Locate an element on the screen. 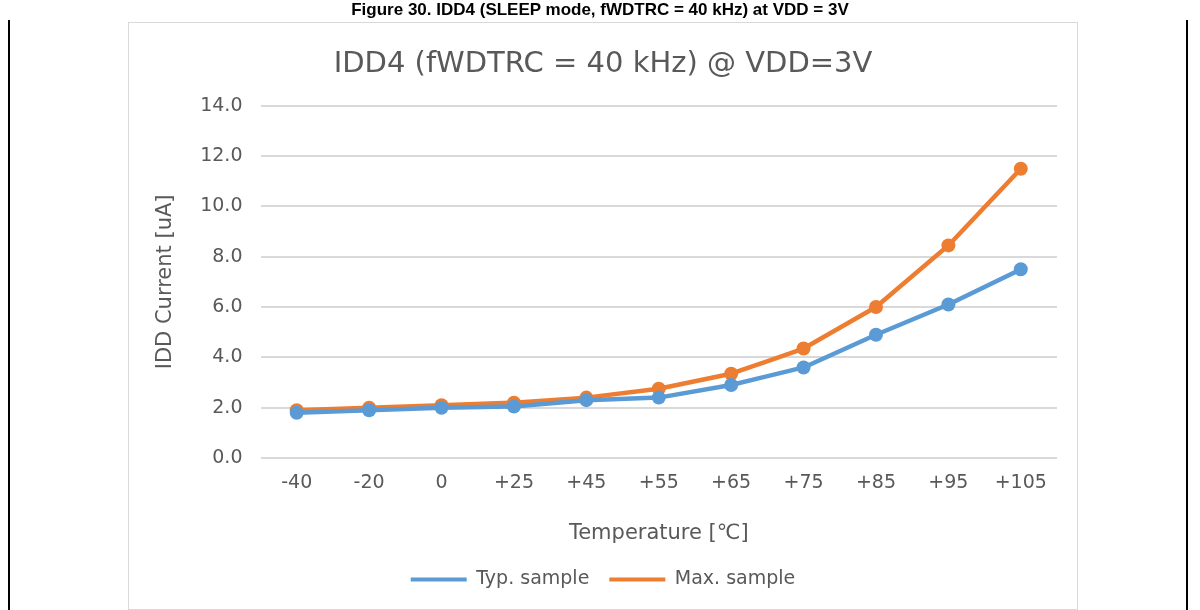  y-tick-label: 2.0 is located at coordinates (227, 405).